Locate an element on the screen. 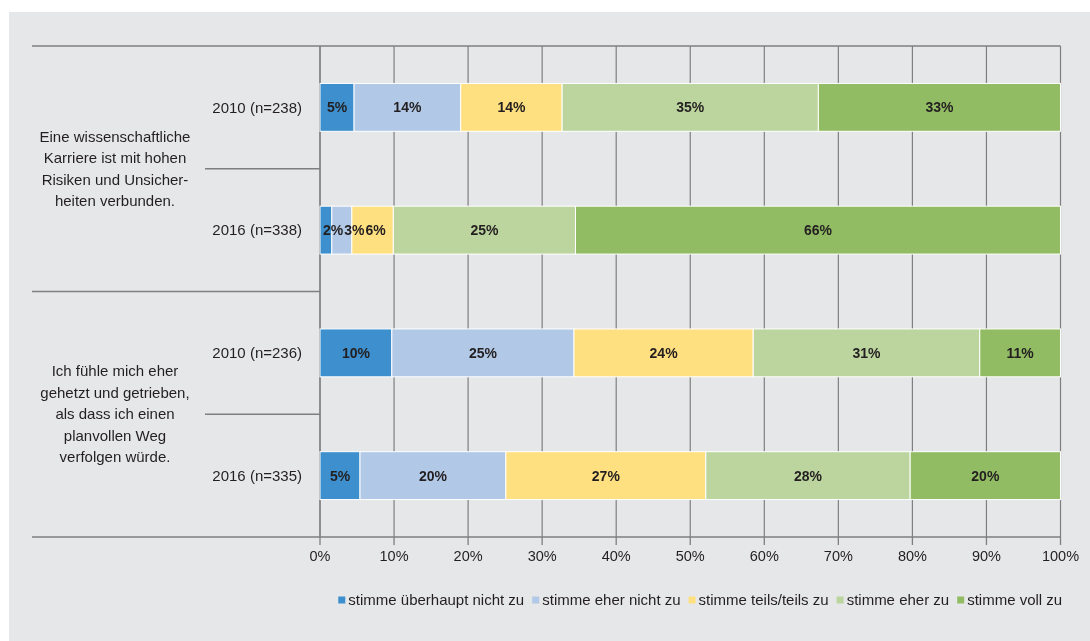  x-tick-label: 60% is located at coordinates (764, 556).